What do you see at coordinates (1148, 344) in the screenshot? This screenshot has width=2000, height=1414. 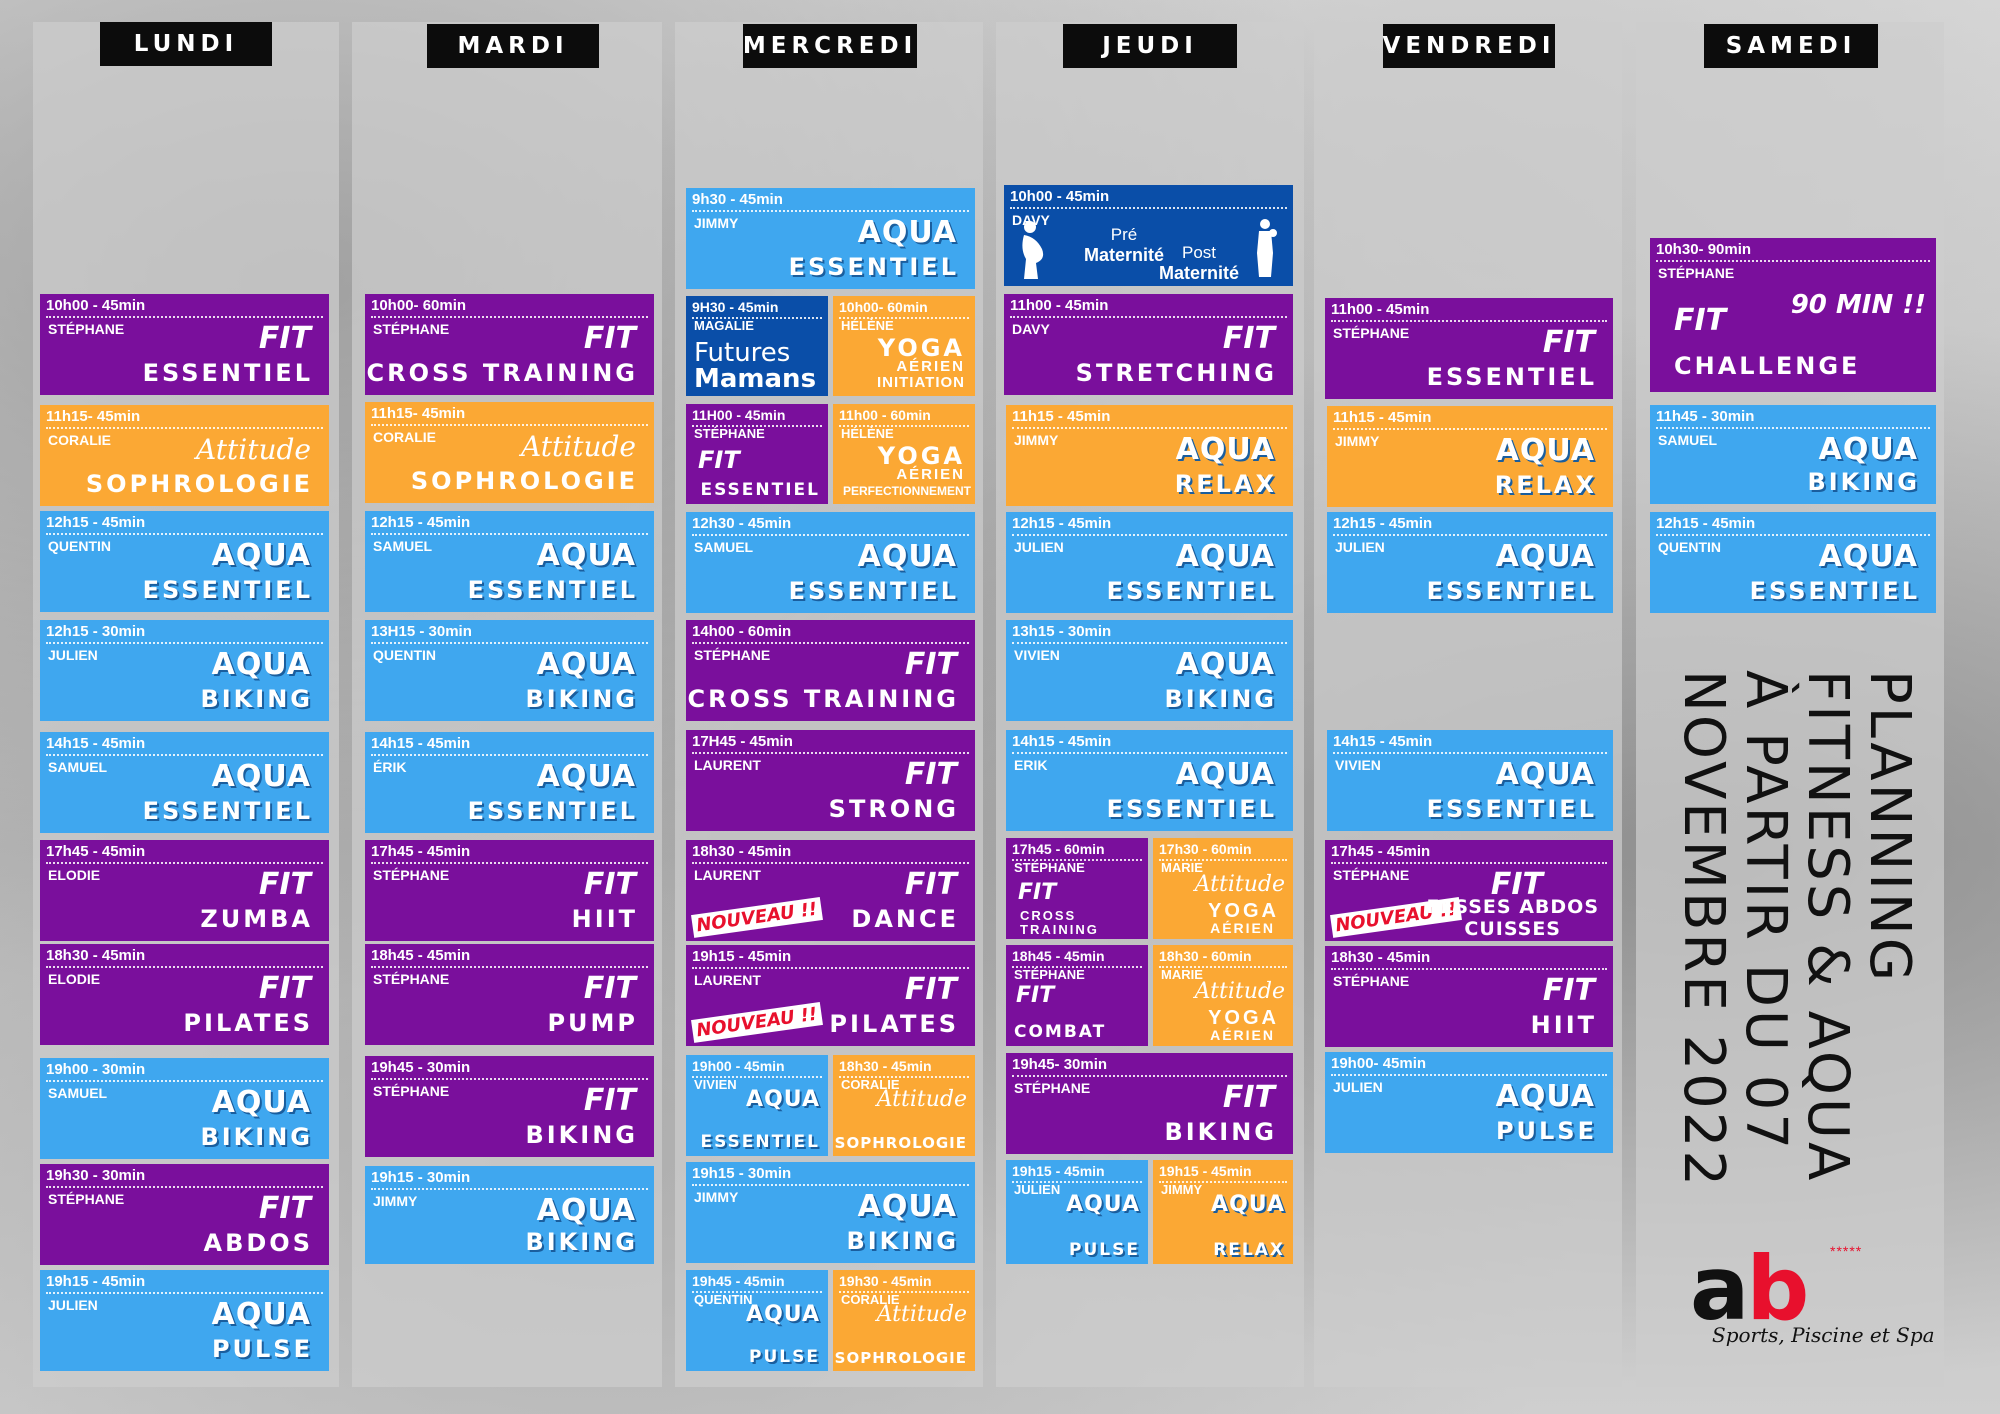 I see `class-card: 11h00 - 45min DAVY FIT STRETCHING` at bounding box center [1148, 344].